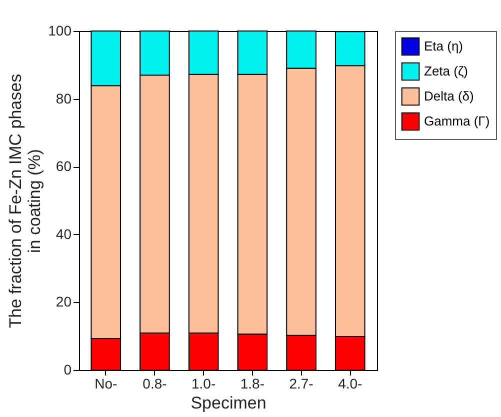 Image resolution: width=501 pixels, height=417 pixels. Describe the element at coordinates (64, 166) in the screenshot. I see `y-tick-label: 60` at that location.